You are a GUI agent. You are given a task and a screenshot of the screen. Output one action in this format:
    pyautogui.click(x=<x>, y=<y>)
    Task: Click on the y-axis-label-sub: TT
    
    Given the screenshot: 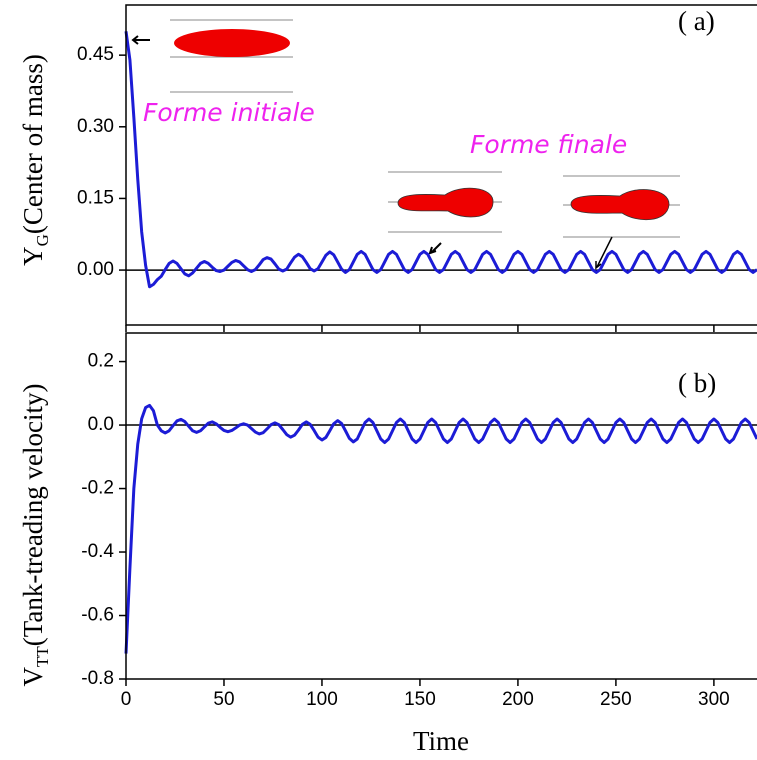 What is the action you would take?
    pyautogui.click(x=42, y=656)
    